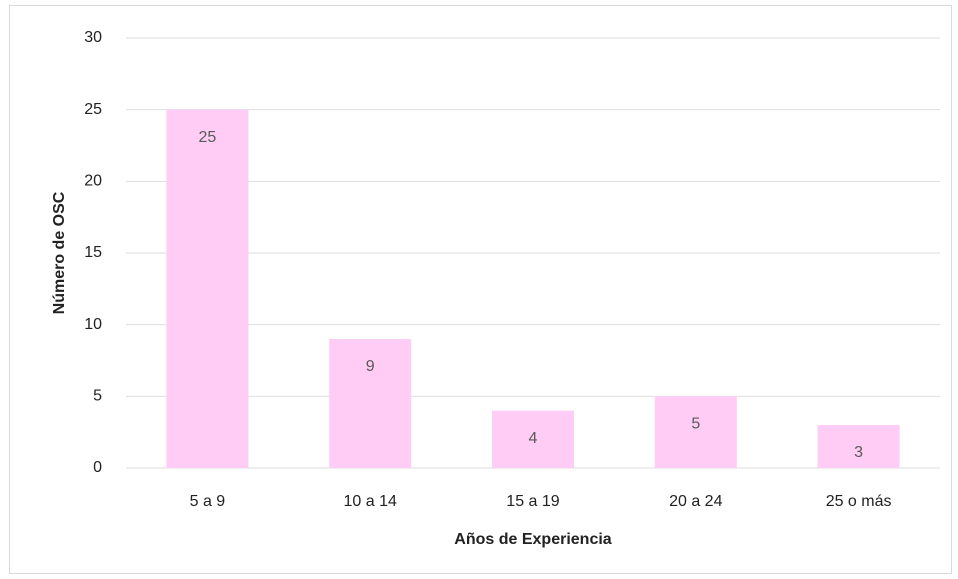 The height and width of the screenshot is (579, 958). What do you see at coordinates (93, 181) in the screenshot?
I see `y-tick-label: 20` at bounding box center [93, 181].